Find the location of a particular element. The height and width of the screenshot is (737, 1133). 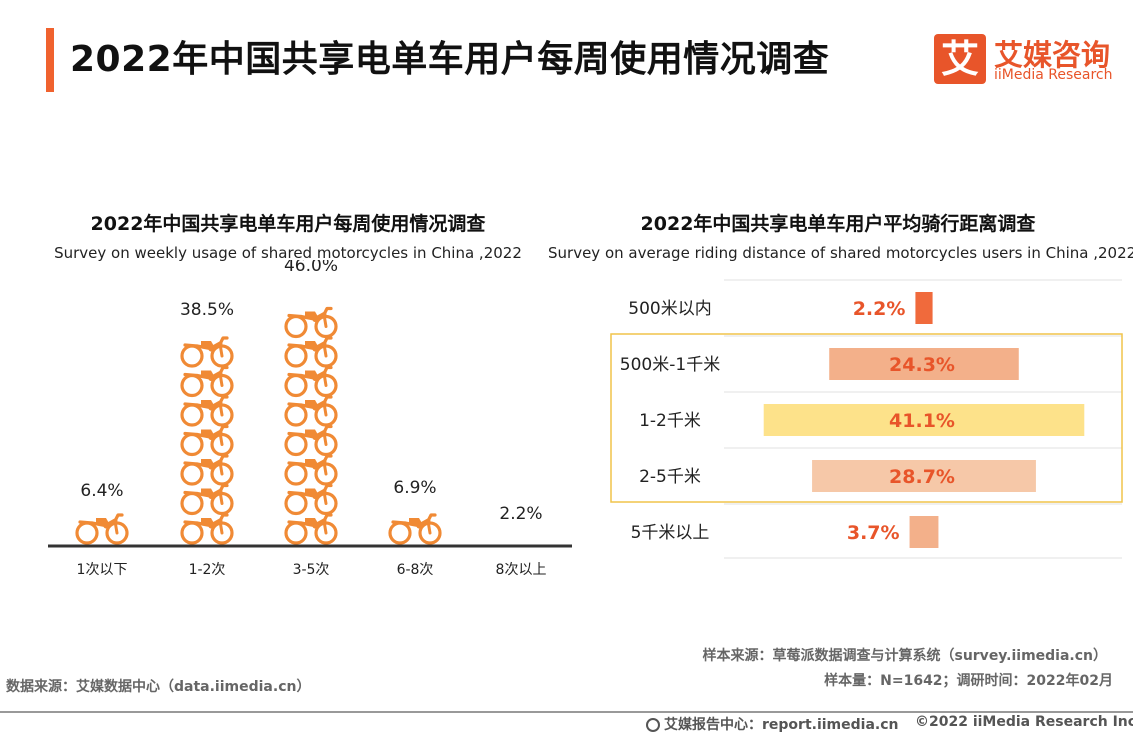

bar-column-0: 6.4% 1次以下 is located at coordinates (102, 529).